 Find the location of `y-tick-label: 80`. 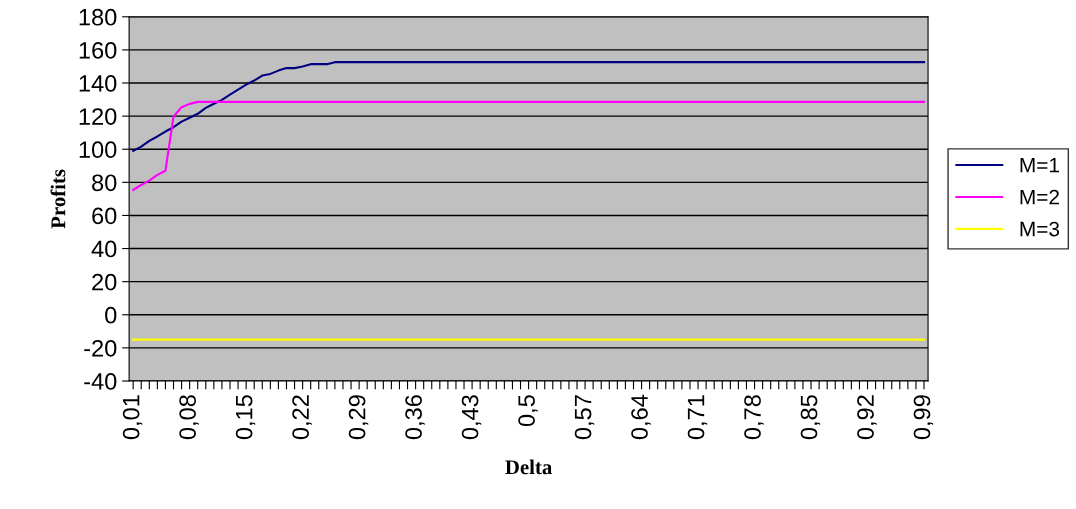

y-tick-label: 80 is located at coordinates (104, 183).